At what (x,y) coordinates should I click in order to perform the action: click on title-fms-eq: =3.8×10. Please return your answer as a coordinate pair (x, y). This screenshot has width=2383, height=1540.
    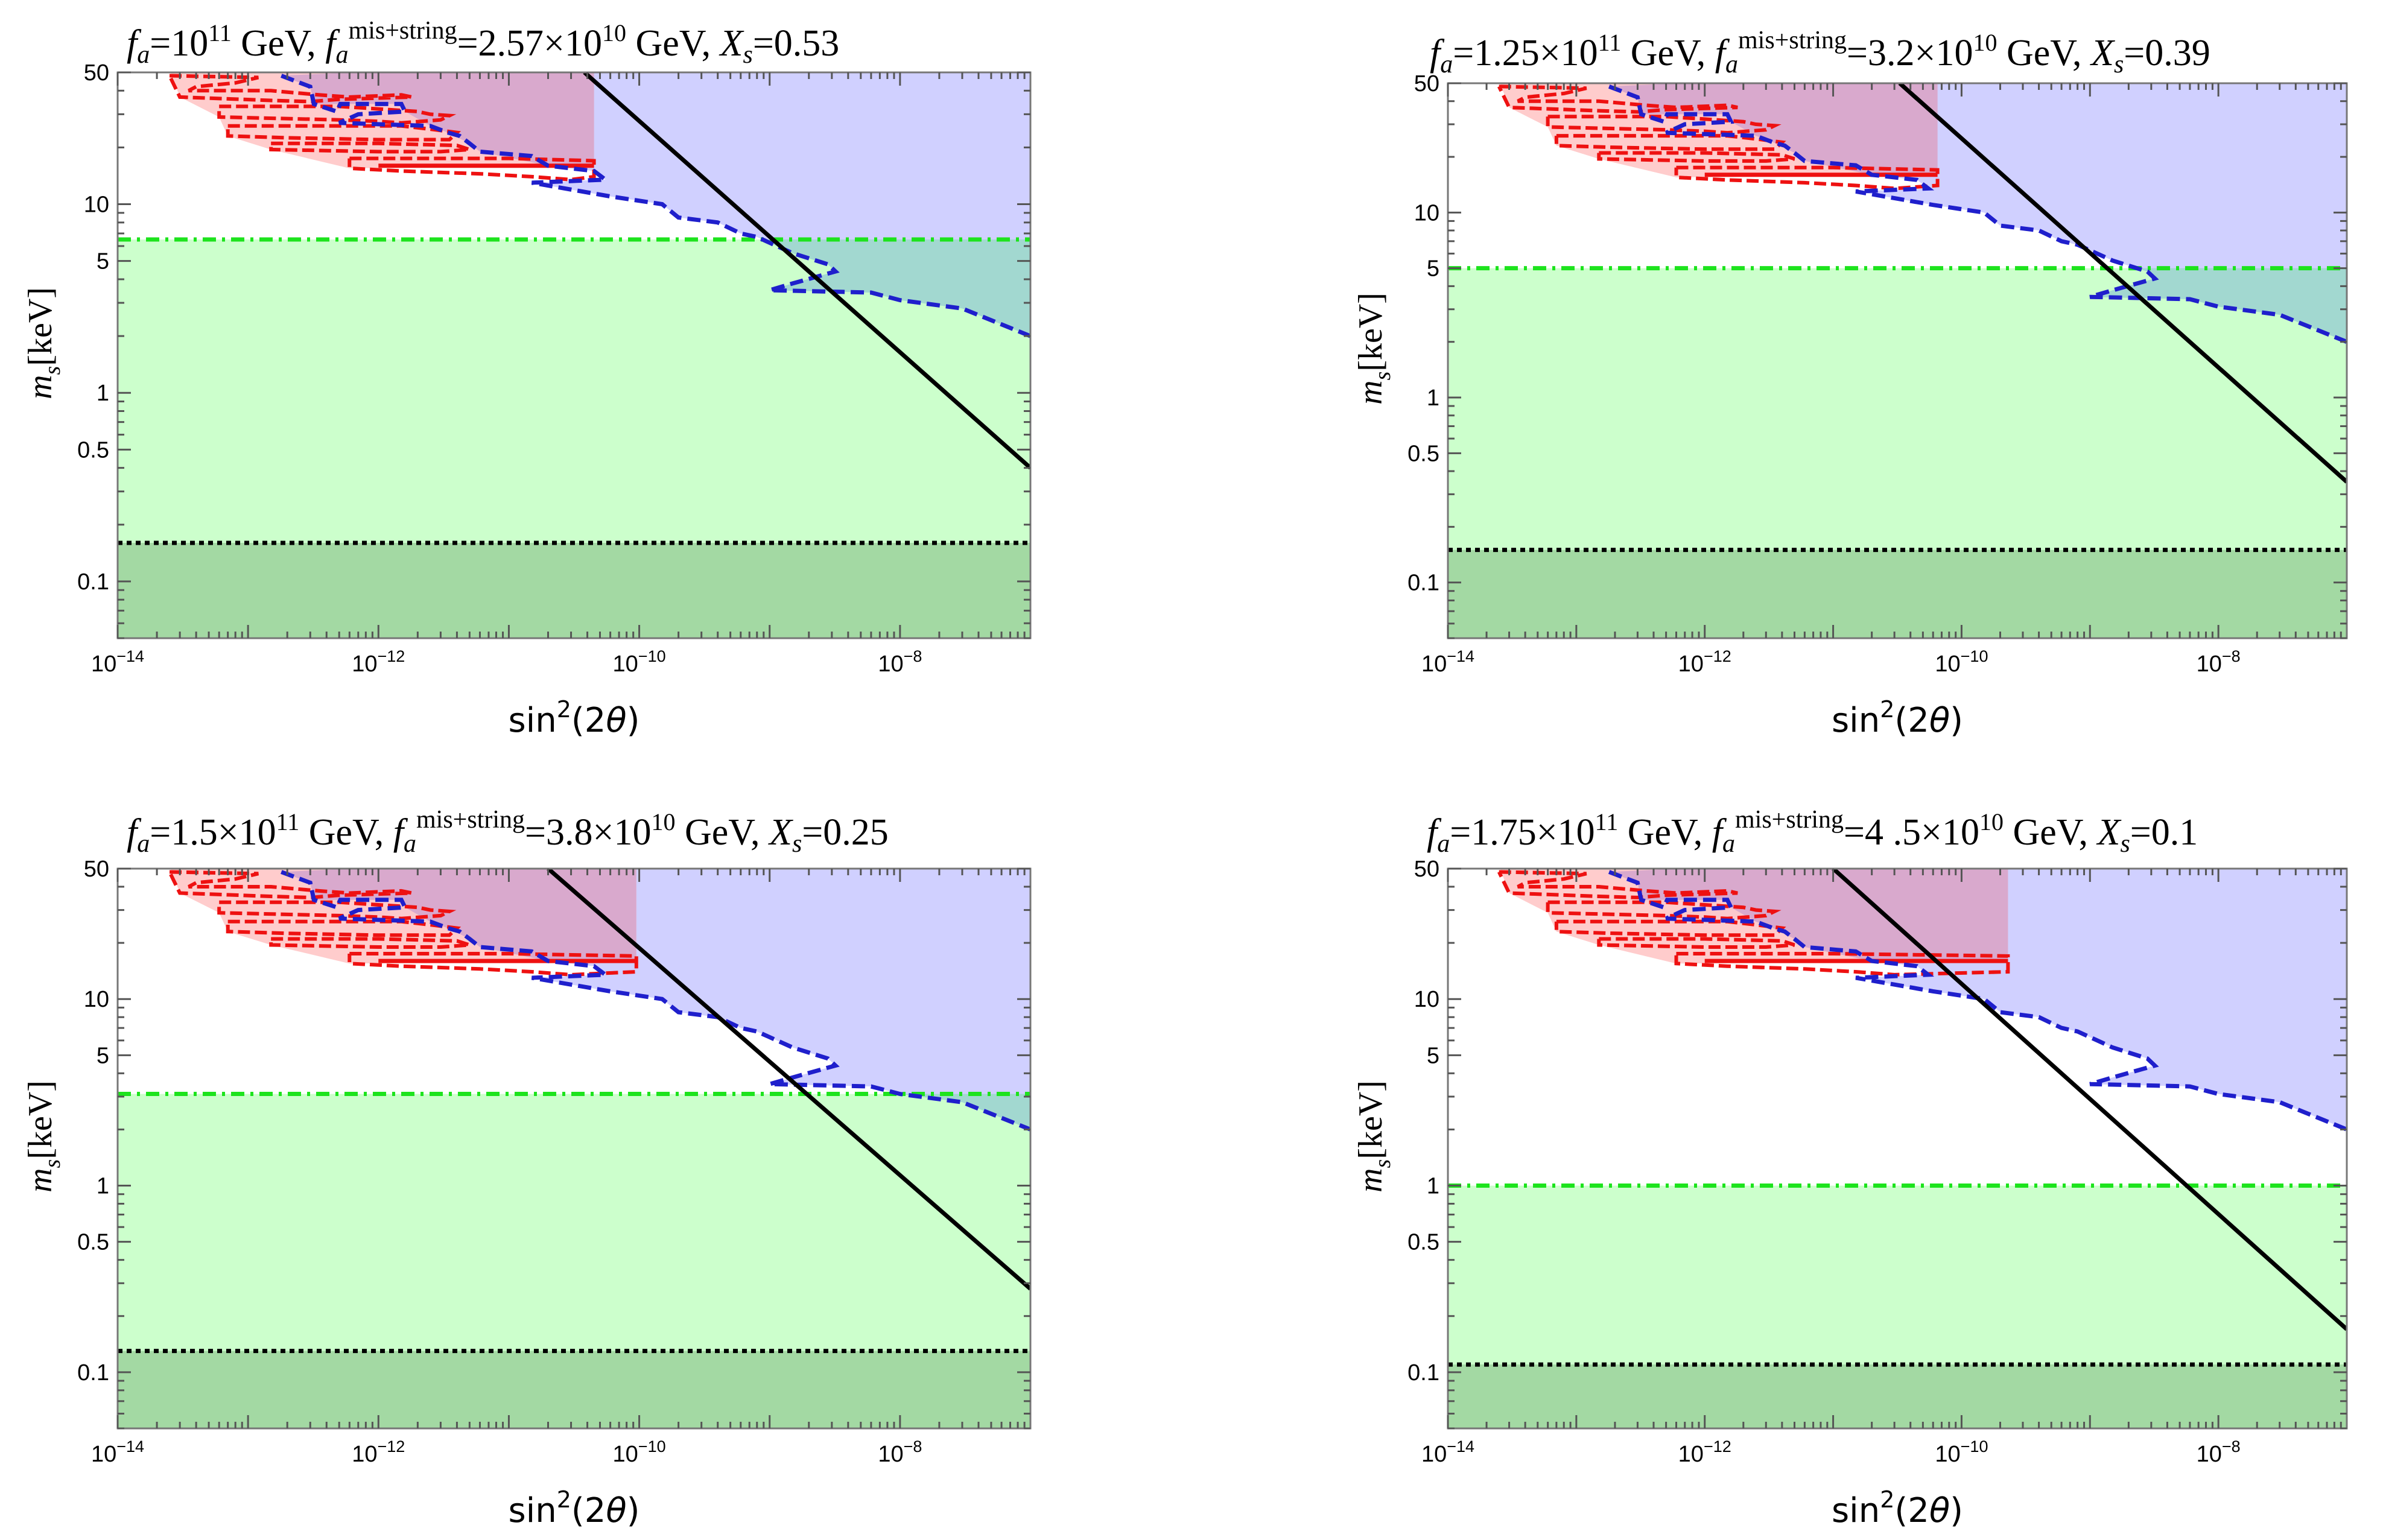
    Looking at the image, I should click on (588, 832).